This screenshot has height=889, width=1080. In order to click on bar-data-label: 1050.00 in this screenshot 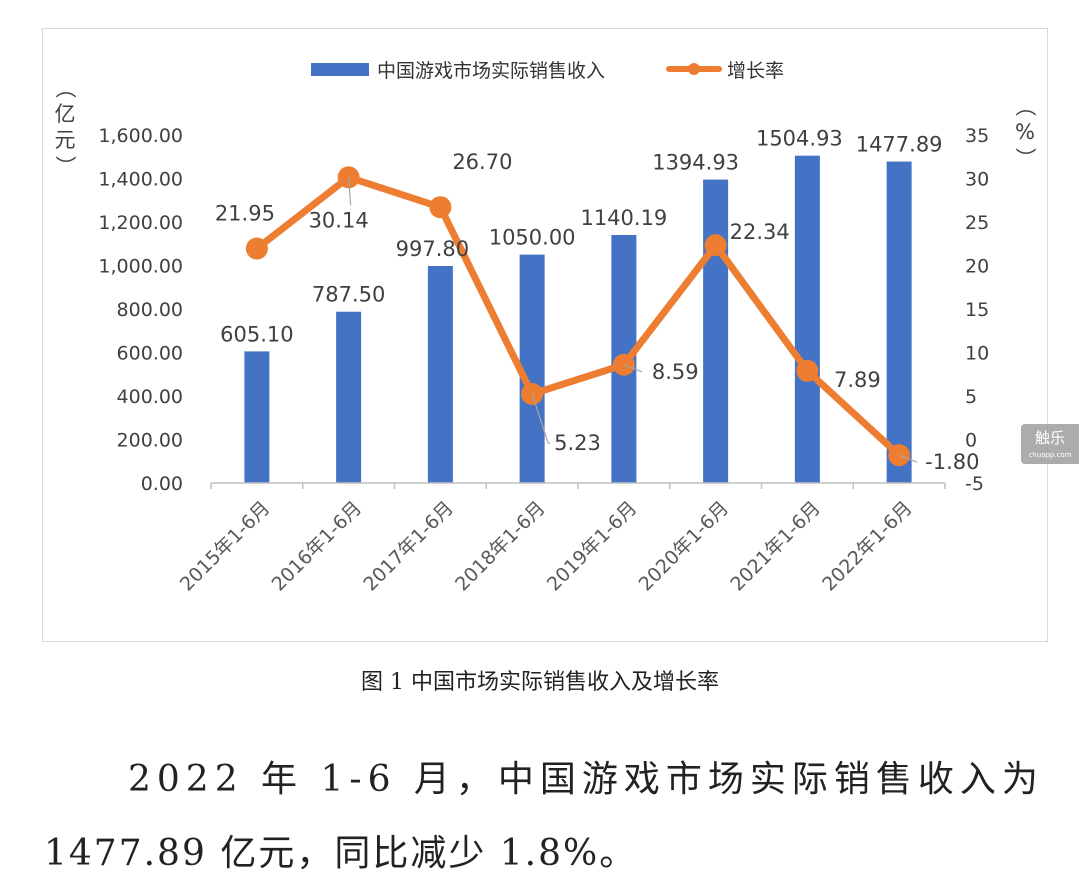, I will do `click(532, 238)`.